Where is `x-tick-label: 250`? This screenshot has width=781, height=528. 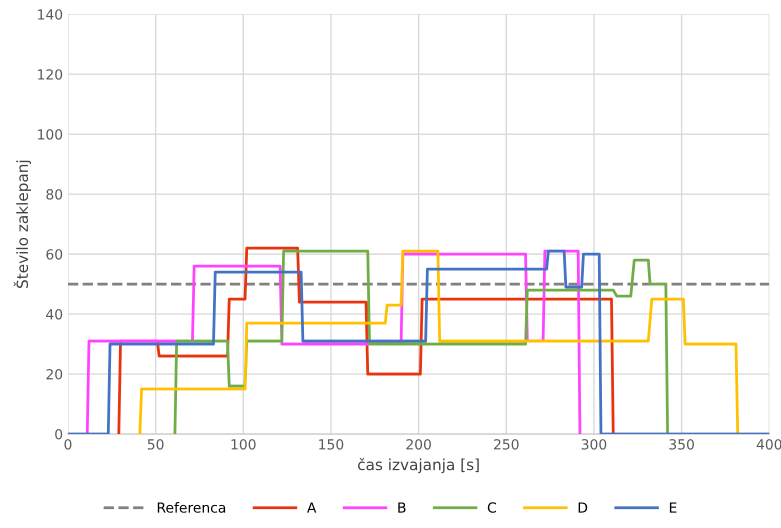 x-tick-label: 250 is located at coordinates (506, 444).